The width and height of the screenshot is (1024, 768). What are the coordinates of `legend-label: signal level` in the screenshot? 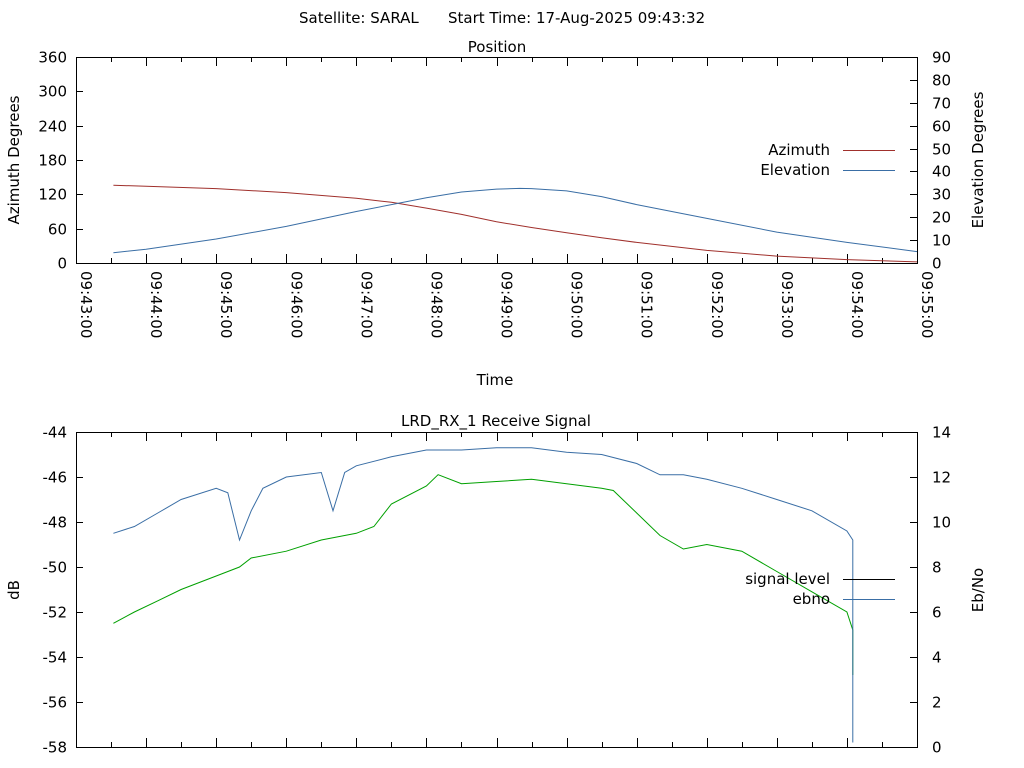 It's located at (787, 579).